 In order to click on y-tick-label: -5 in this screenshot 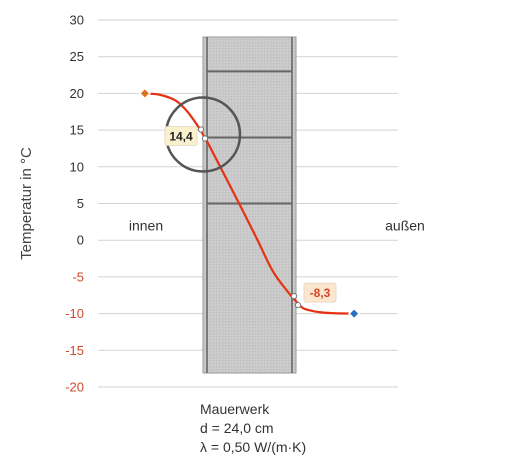, I will do `click(78, 276)`.